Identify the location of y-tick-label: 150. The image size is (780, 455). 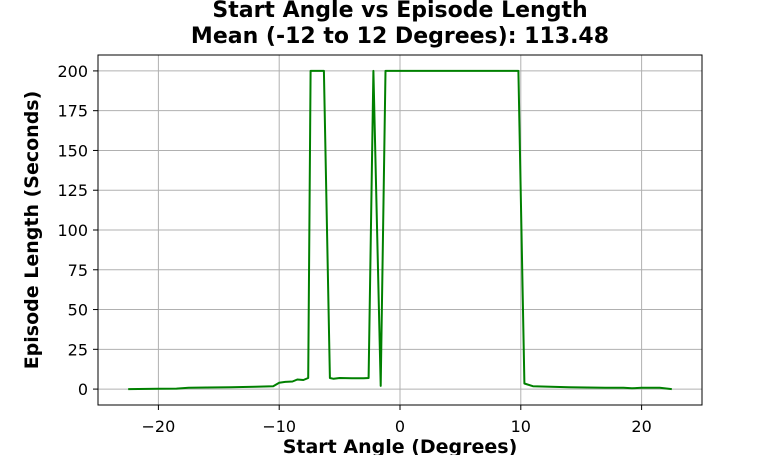
(72, 150).